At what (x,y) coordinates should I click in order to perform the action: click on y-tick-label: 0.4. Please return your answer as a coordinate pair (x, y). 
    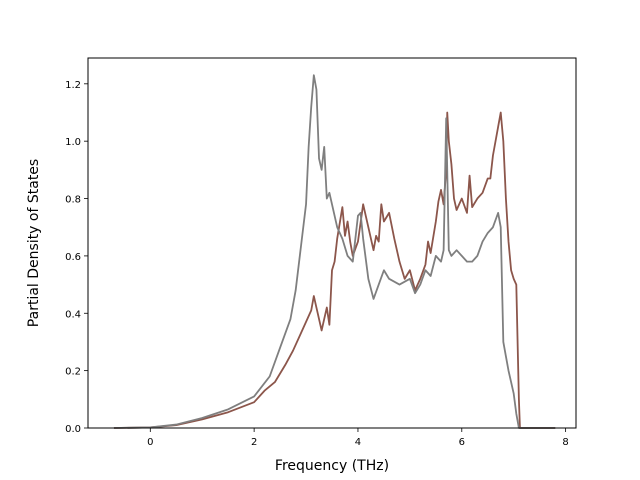
    Looking at the image, I should click on (73, 314).